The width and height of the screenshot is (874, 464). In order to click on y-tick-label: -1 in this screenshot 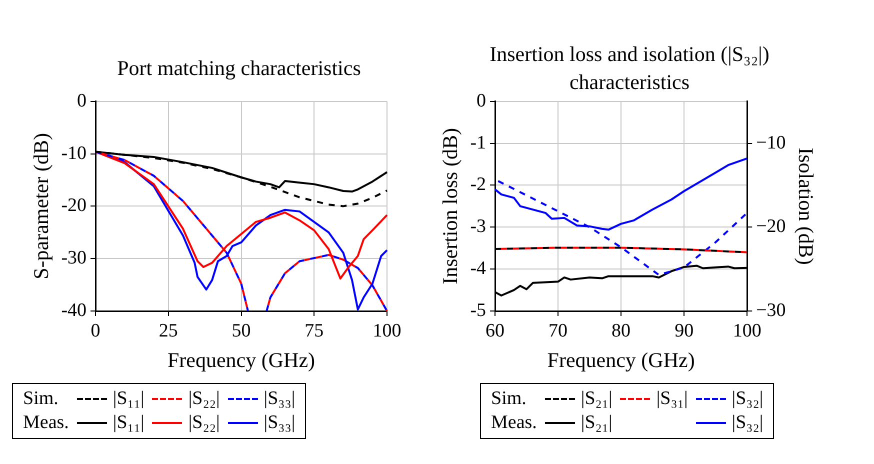, I will do `click(478, 143)`.